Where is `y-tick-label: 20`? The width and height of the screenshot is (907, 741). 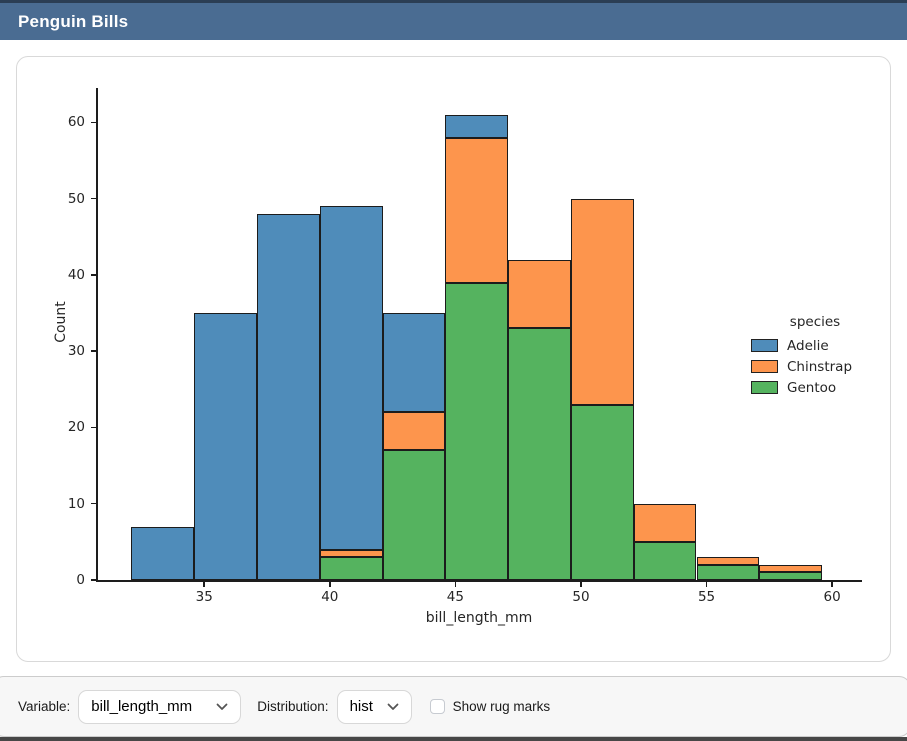 y-tick-label: 20 is located at coordinates (76, 427).